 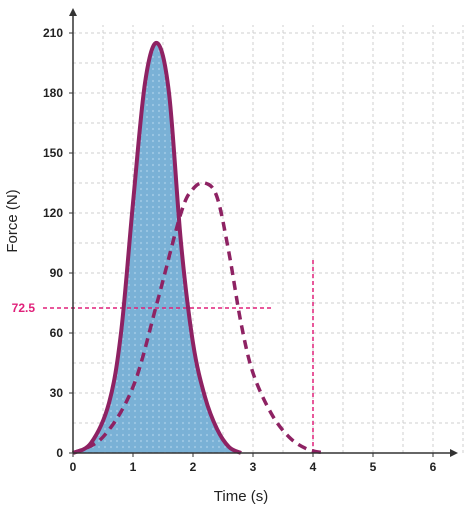 What do you see at coordinates (133, 467) in the screenshot?
I see `x-tick-label: 1` at bounding box center [133, 467].